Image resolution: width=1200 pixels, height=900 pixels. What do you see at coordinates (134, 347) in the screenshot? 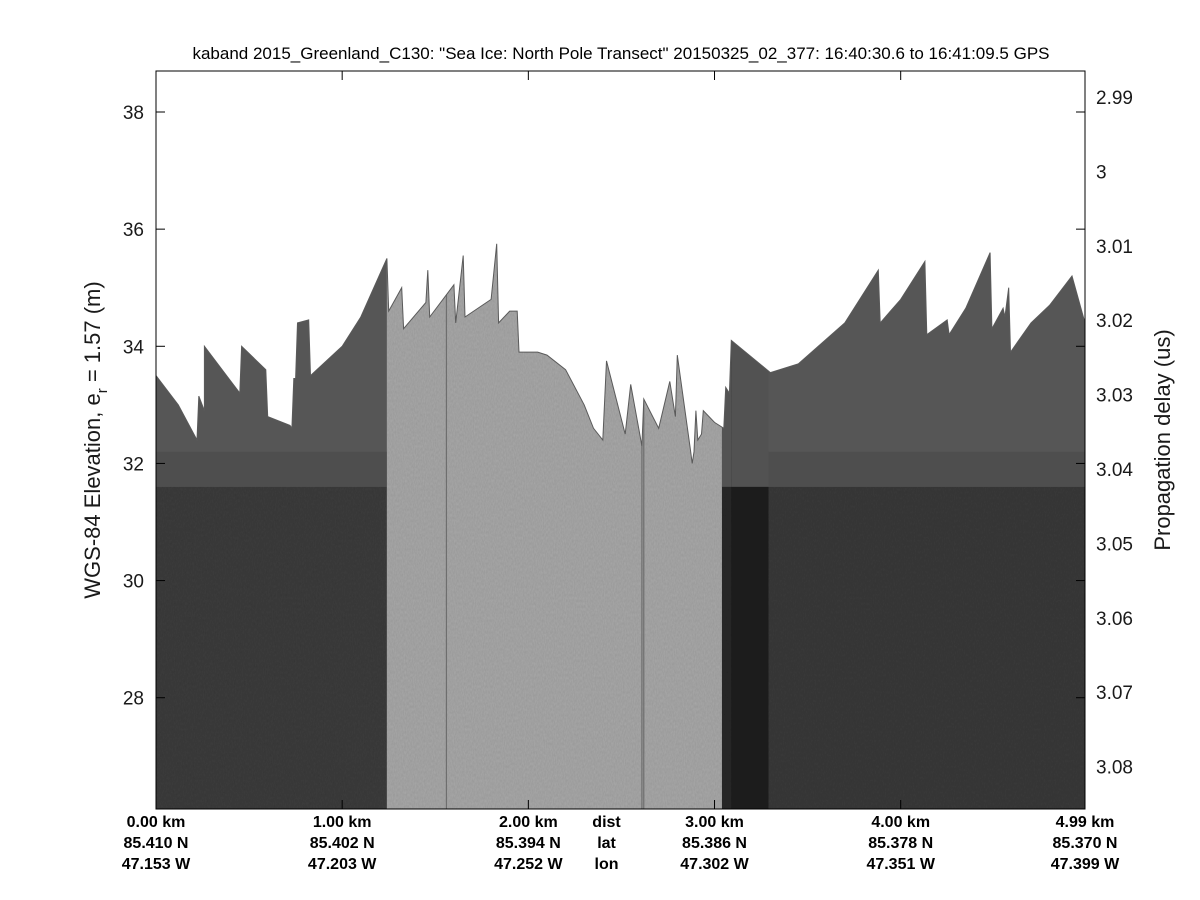
I see `left-tick-label: 34` at bounding box center [134, 347].